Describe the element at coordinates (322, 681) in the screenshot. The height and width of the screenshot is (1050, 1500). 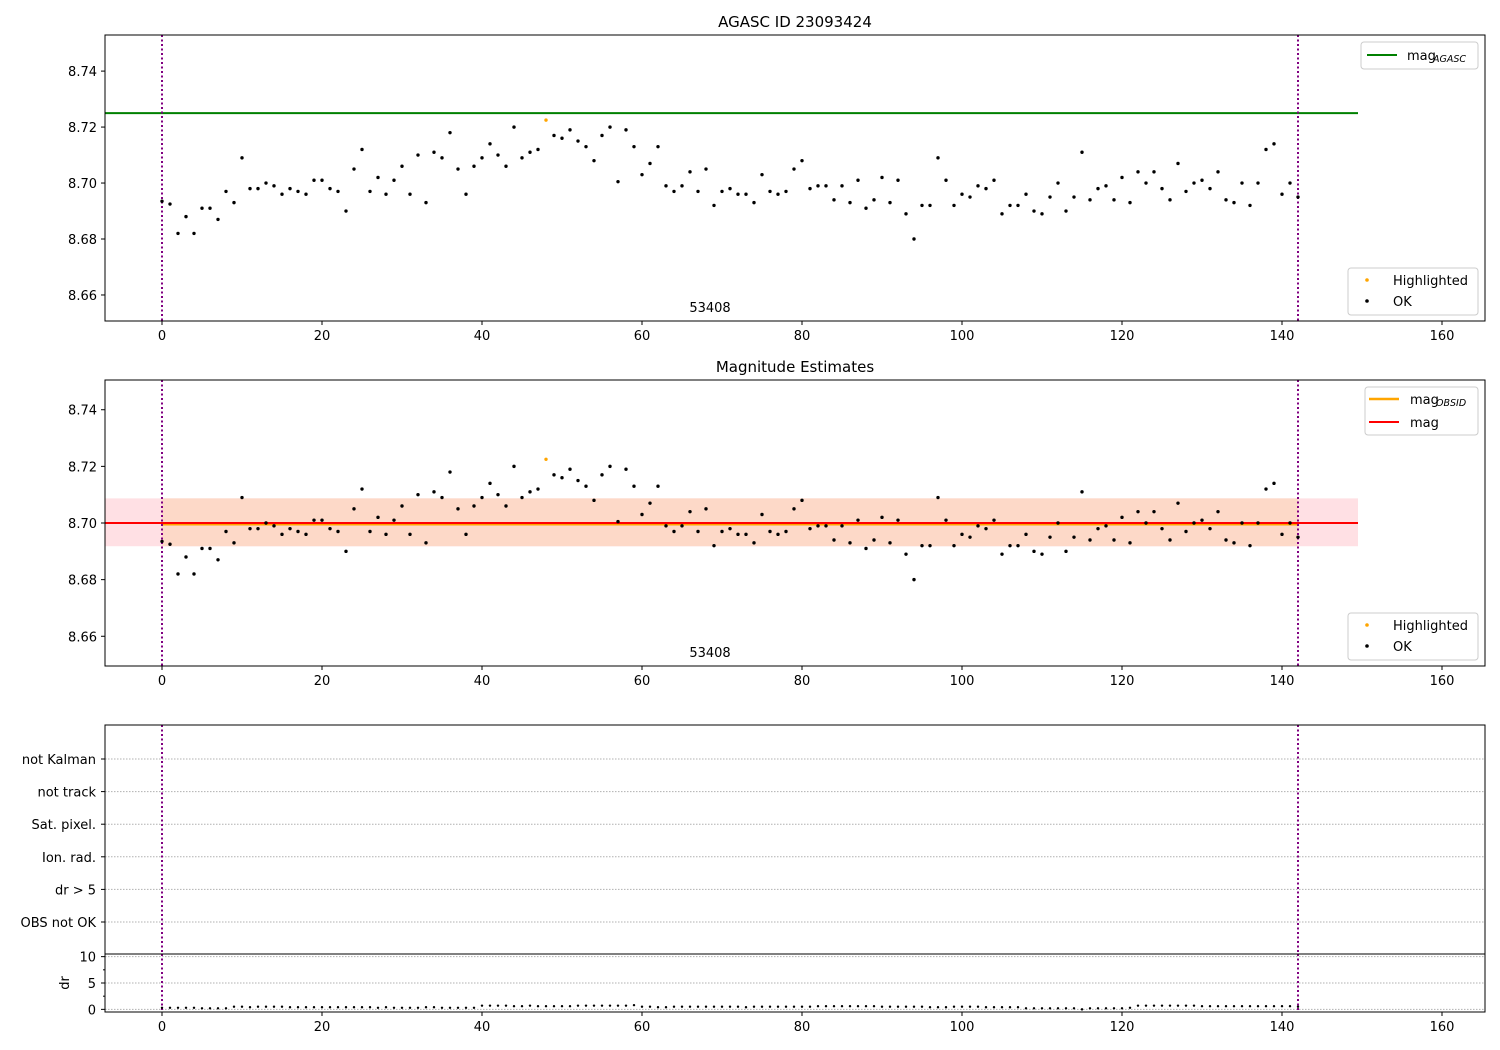
I see `panel2-x-tick-label: 20` at that location.